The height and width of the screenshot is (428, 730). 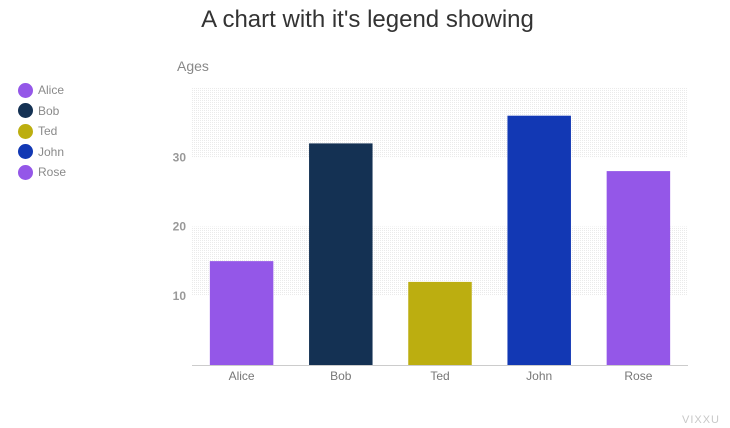 I want to click on bar-alice, so click(x=241, y=313).